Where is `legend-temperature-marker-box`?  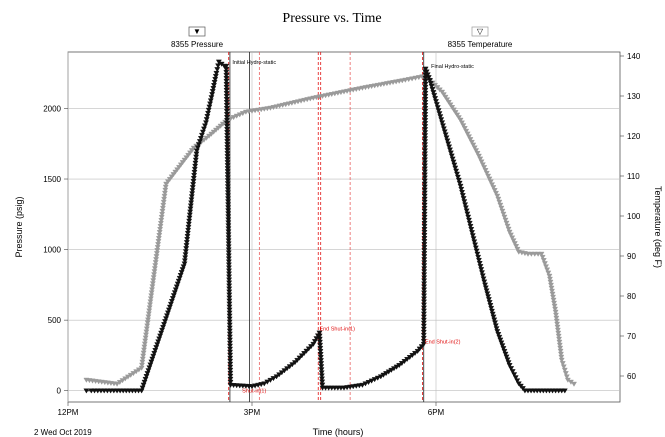 legend-temperature-marker-box is located at coordinates (480, 31).